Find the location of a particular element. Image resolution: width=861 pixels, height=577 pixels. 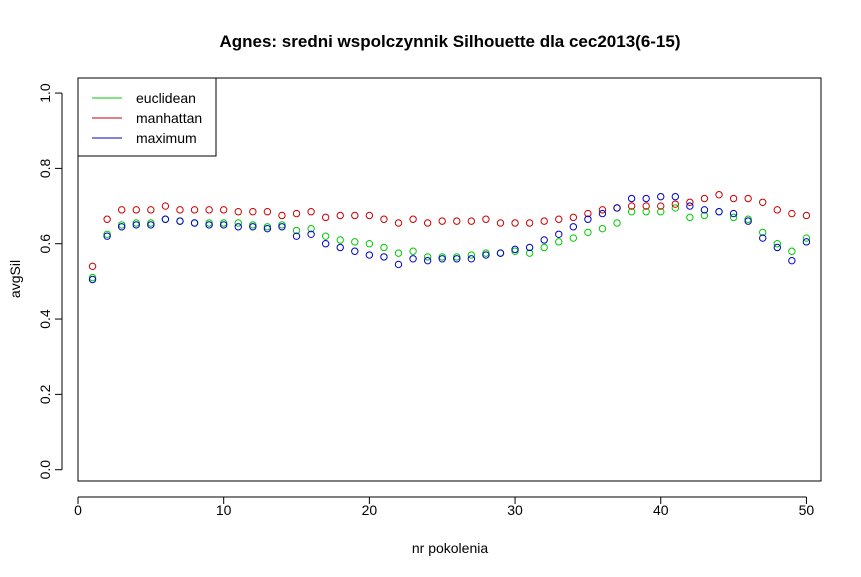

y-tick-label: 0.4 is located at coordinates (45, 319).